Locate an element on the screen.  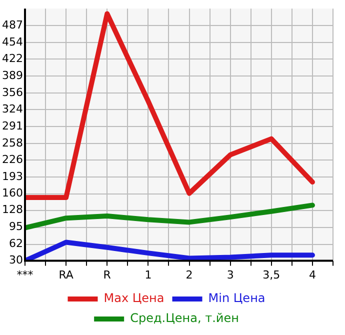
legend-label: Min Цена is located at coordinates (237, 298).